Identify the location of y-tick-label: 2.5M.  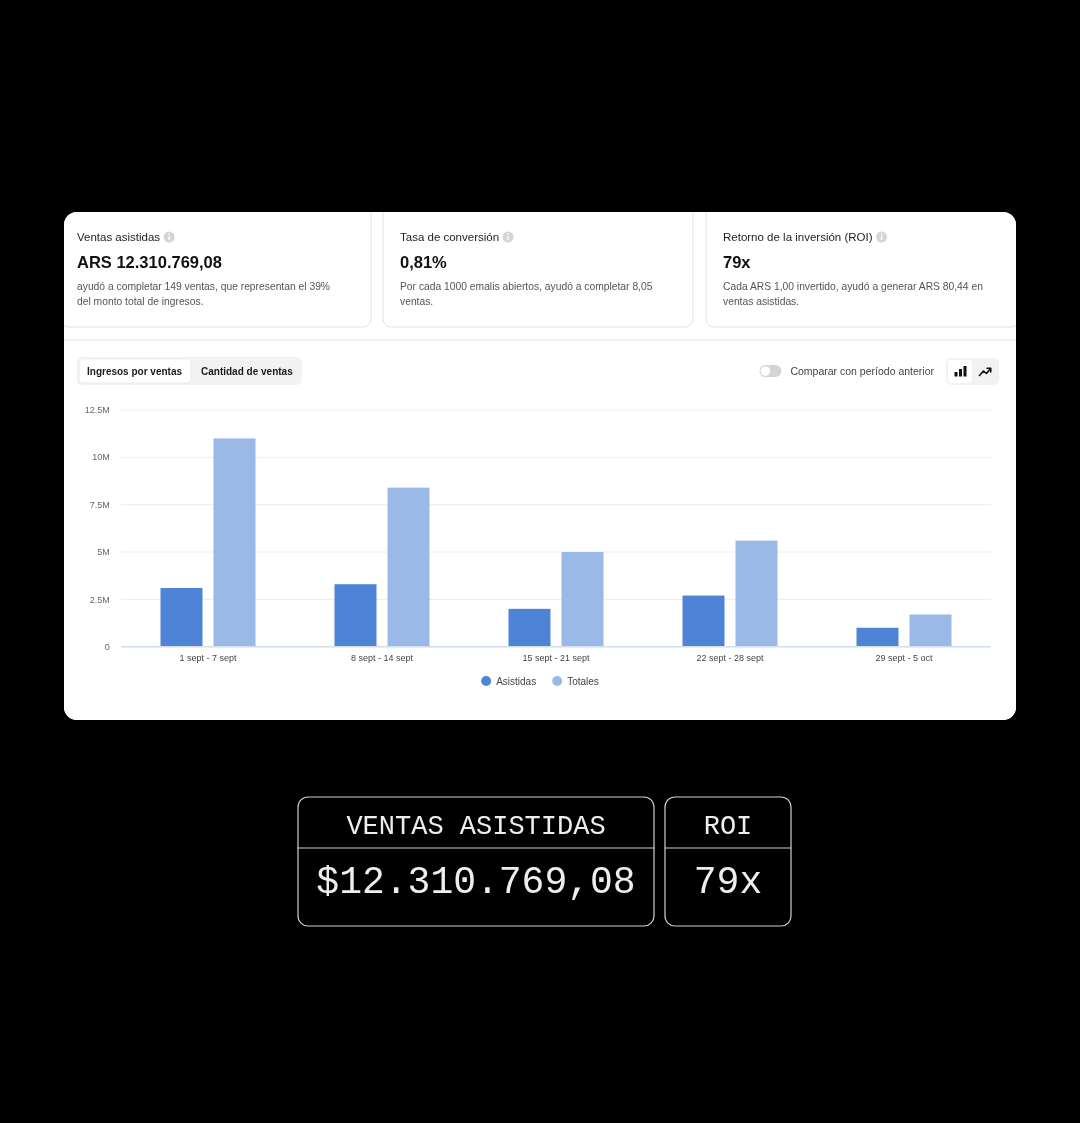
(99, 599).